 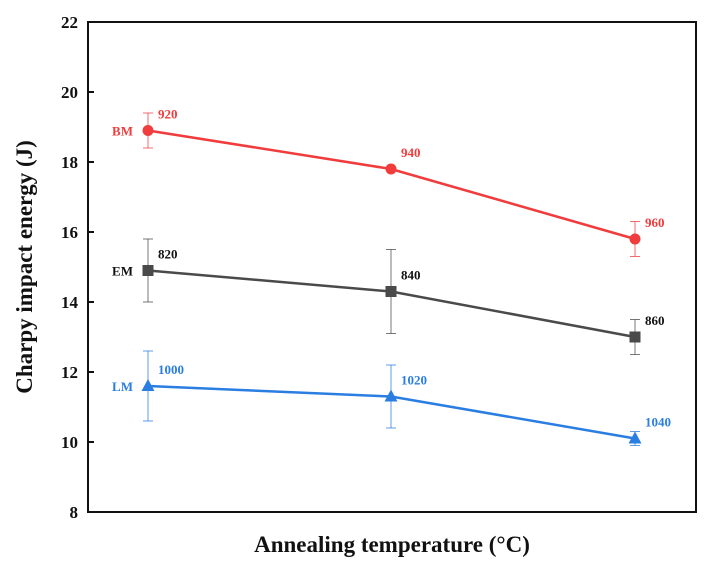 What do you see at coordinates (69, 92) in the screenshot?
I see `y-tick-label: 20` at bounding box center [69, 92].